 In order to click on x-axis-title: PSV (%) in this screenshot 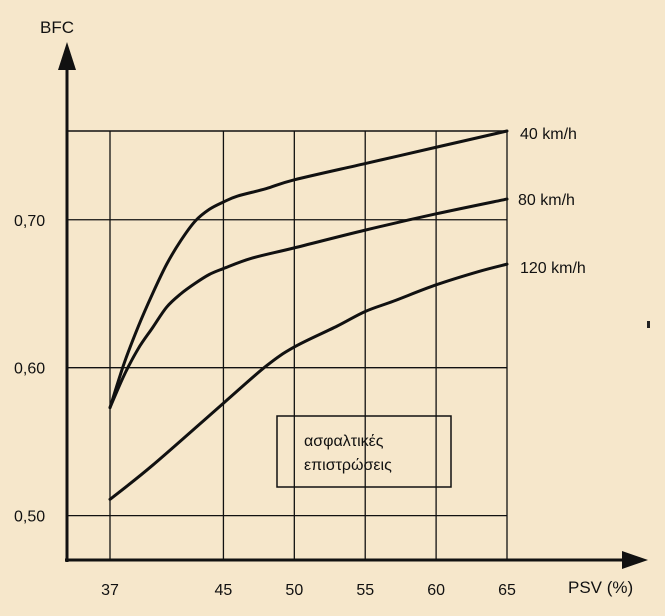, I will do `click(600, 587)`.